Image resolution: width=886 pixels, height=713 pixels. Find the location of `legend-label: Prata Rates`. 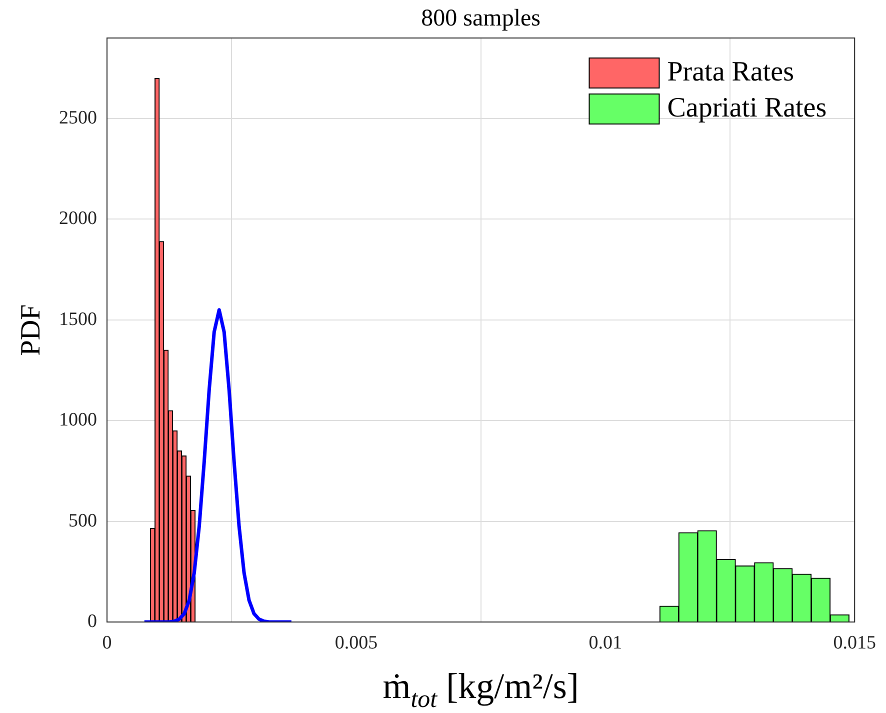

legend-label: Prata Rates is located at coordinates (730, 72).